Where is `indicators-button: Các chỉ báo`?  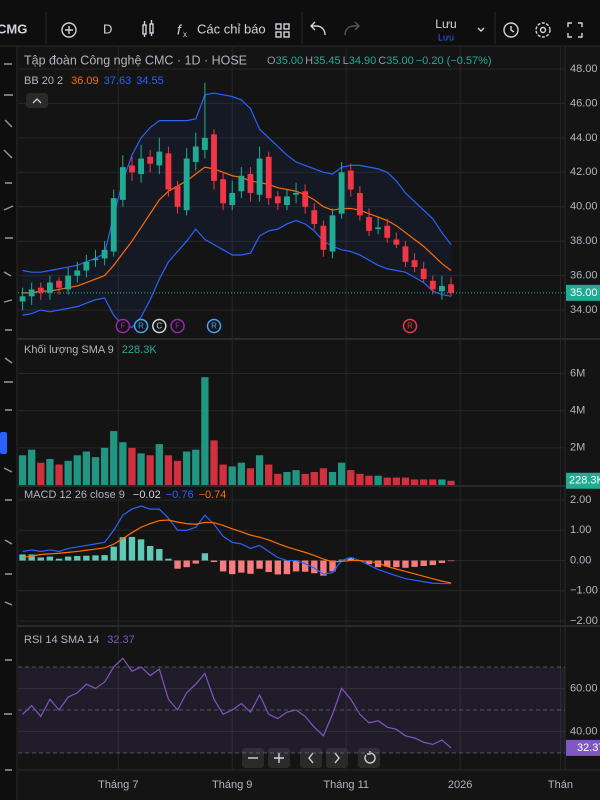
indicators-button: Các chỉ báo is located at coordinates (231, 28).